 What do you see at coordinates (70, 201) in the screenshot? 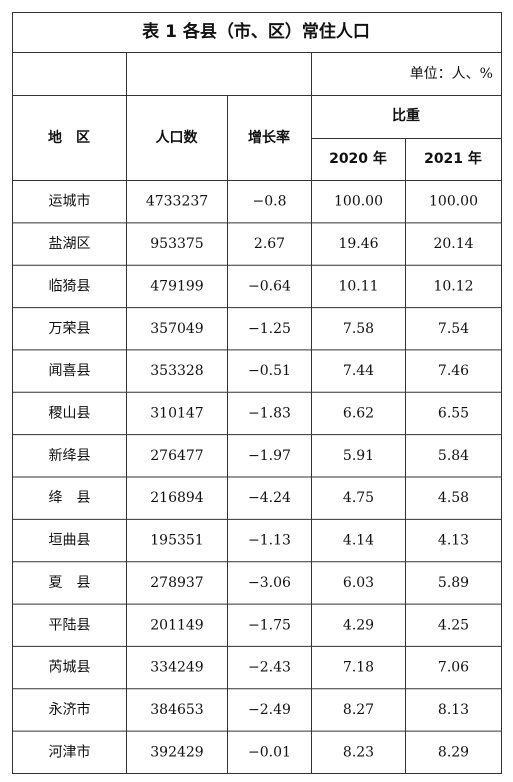
I see `row-label: 运城市` at bounding box center [70, 201].